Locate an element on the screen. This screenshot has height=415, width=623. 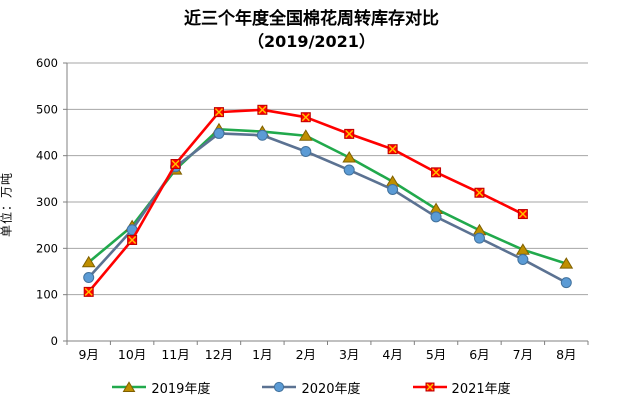
legend-item-2021年度: 2021年度 is located at coordinates (461, 387).